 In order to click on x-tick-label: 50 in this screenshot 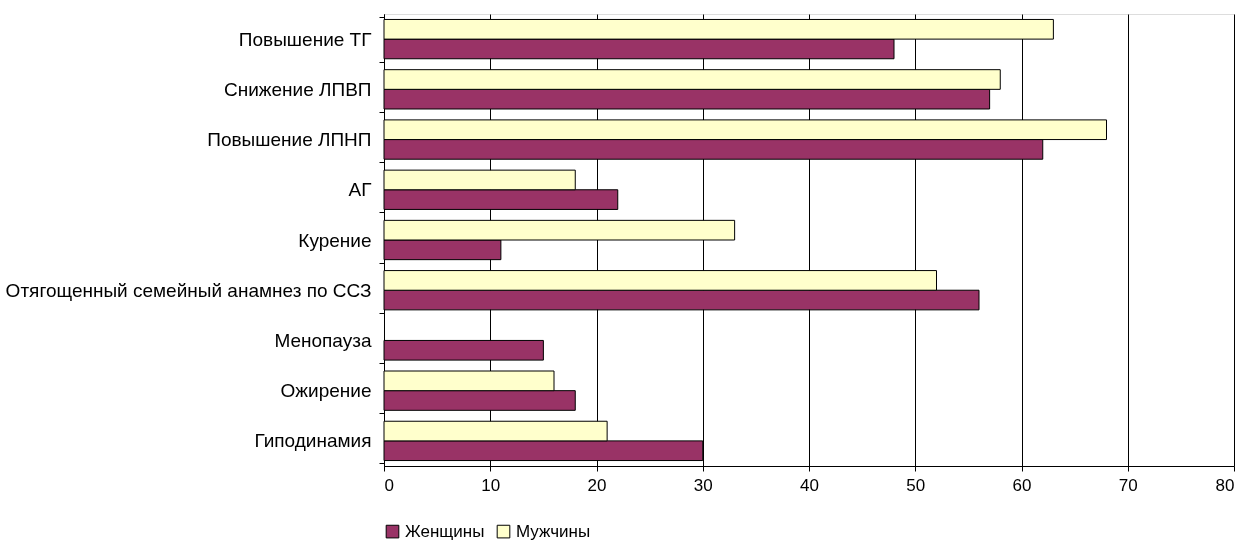, I will do `click(916, 485)`.